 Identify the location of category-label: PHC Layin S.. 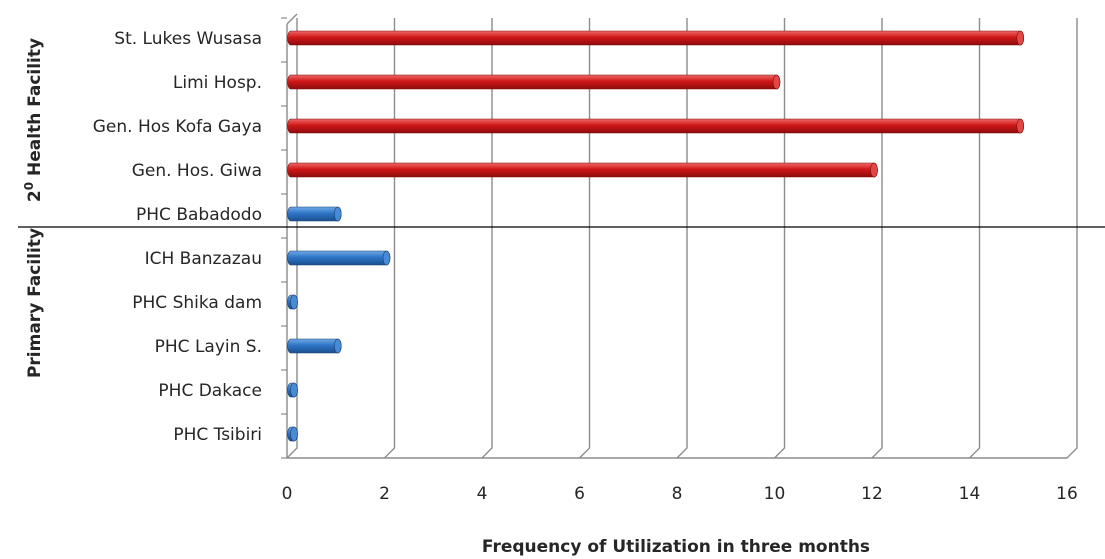
(208, 347).